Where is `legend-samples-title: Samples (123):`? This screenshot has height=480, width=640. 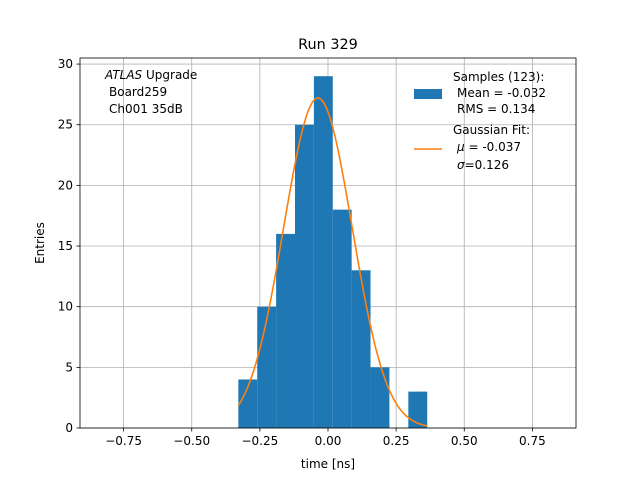
legend-samples-title: Samples (123): is located at coordinates (498, 77).